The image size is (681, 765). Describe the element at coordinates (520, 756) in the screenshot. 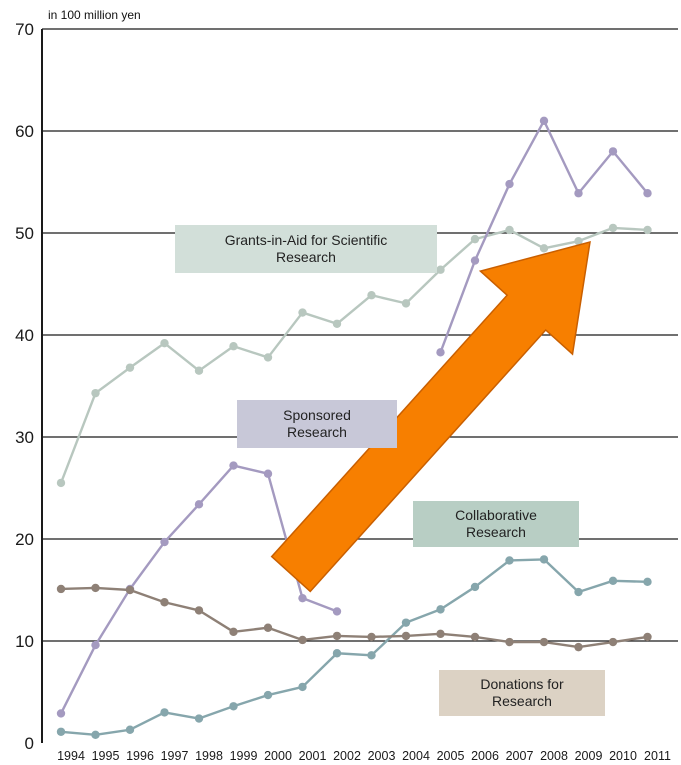

I see `x-tick-label: 2007` at that location.